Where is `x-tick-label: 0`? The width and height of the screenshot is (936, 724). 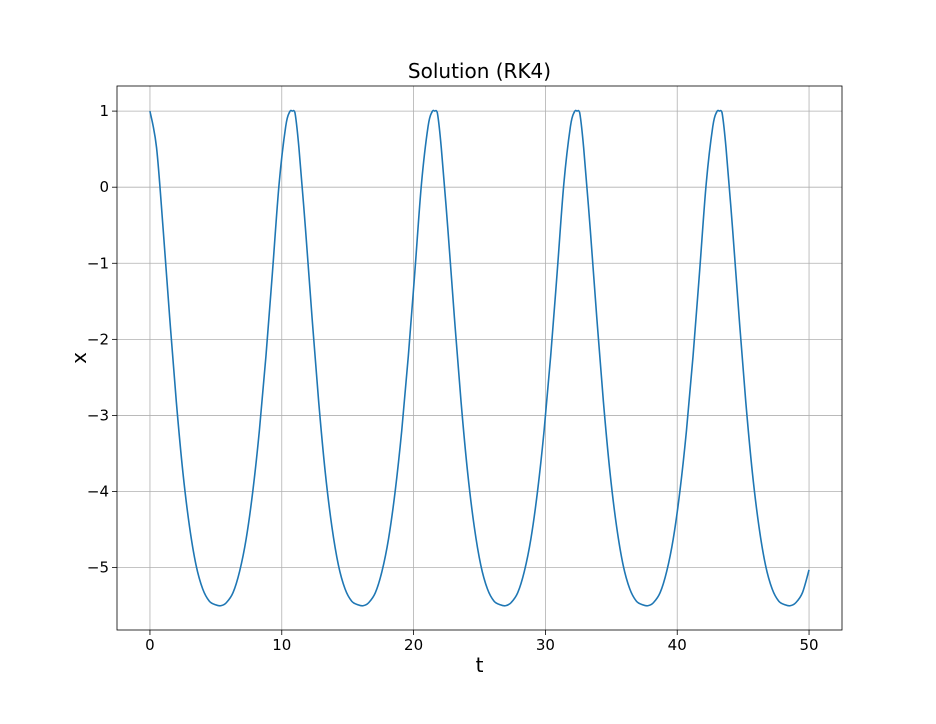 x-tick-label: 0 is located at coordinates (150, 645).